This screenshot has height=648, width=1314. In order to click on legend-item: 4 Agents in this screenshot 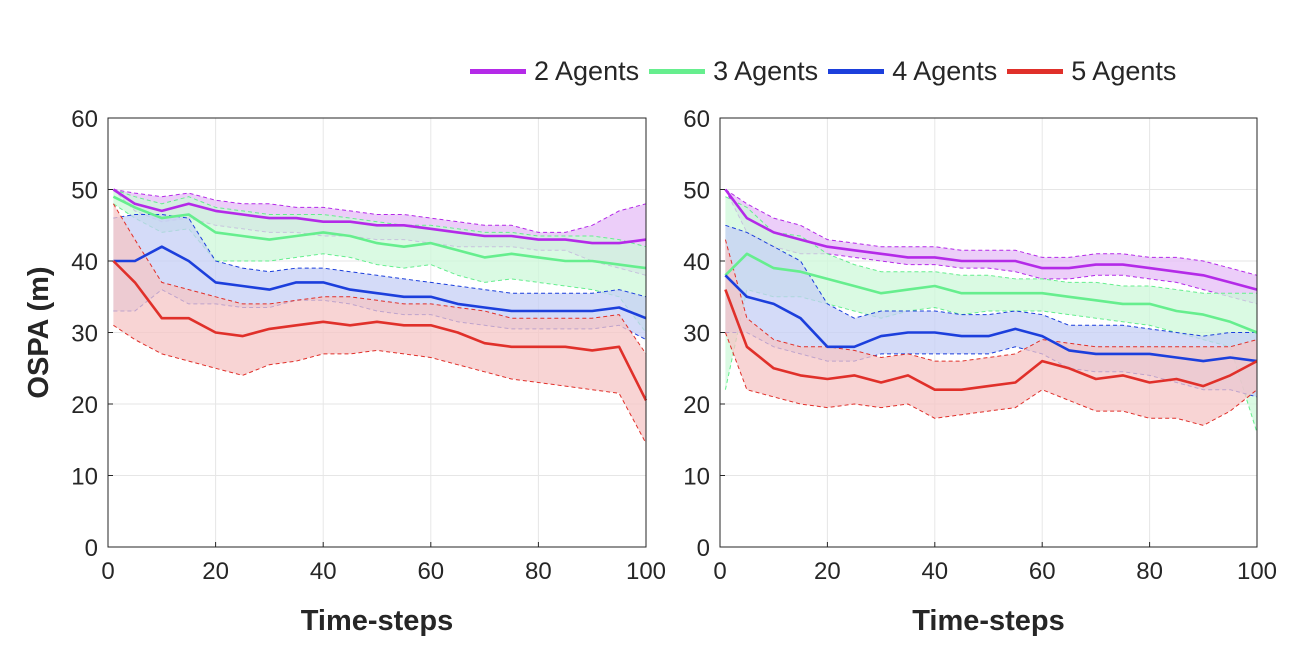, I will do `click(912, 71)`.